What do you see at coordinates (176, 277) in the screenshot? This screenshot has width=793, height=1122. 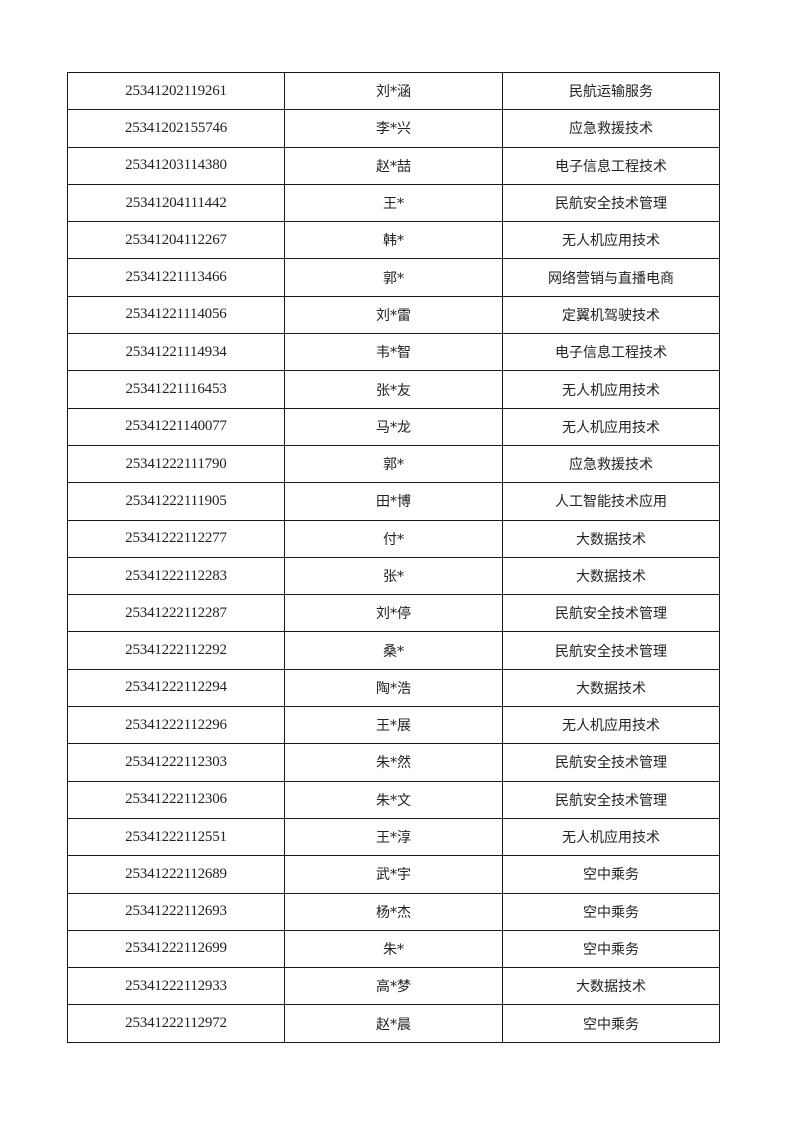 I see `student-id-cell: 25341221113466` at bounding box center [176, 277].